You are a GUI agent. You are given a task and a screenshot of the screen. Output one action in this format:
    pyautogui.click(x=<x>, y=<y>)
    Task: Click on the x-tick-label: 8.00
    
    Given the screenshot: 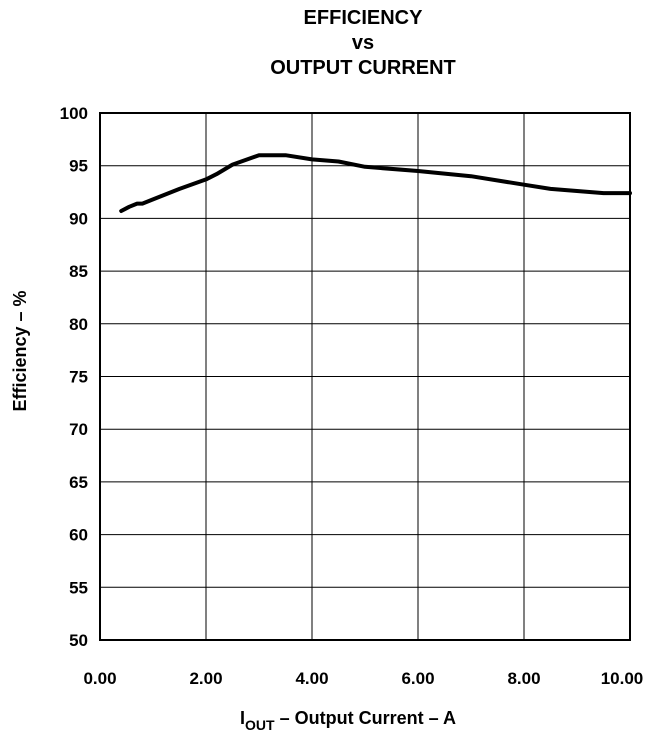 What is the action you would take?
    pyautogui.click(x=523, y=678)
    